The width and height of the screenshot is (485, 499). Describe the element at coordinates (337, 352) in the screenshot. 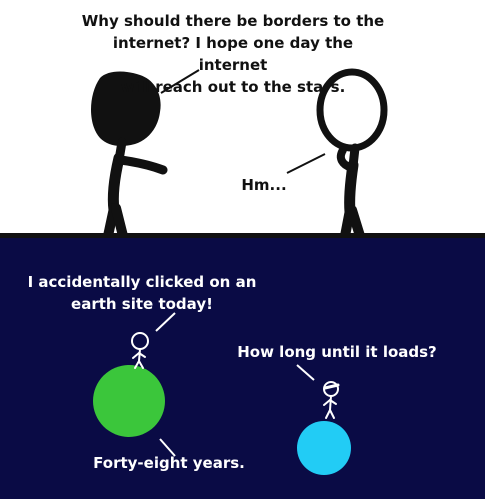

I see `upper-right-speech: How long until it loads?` at that location.